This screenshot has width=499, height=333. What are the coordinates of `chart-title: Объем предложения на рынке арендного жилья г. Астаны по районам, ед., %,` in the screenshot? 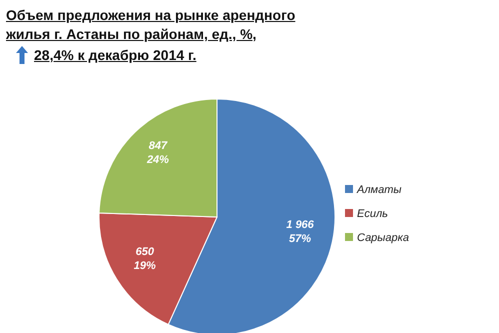 It's located at (151, 25).